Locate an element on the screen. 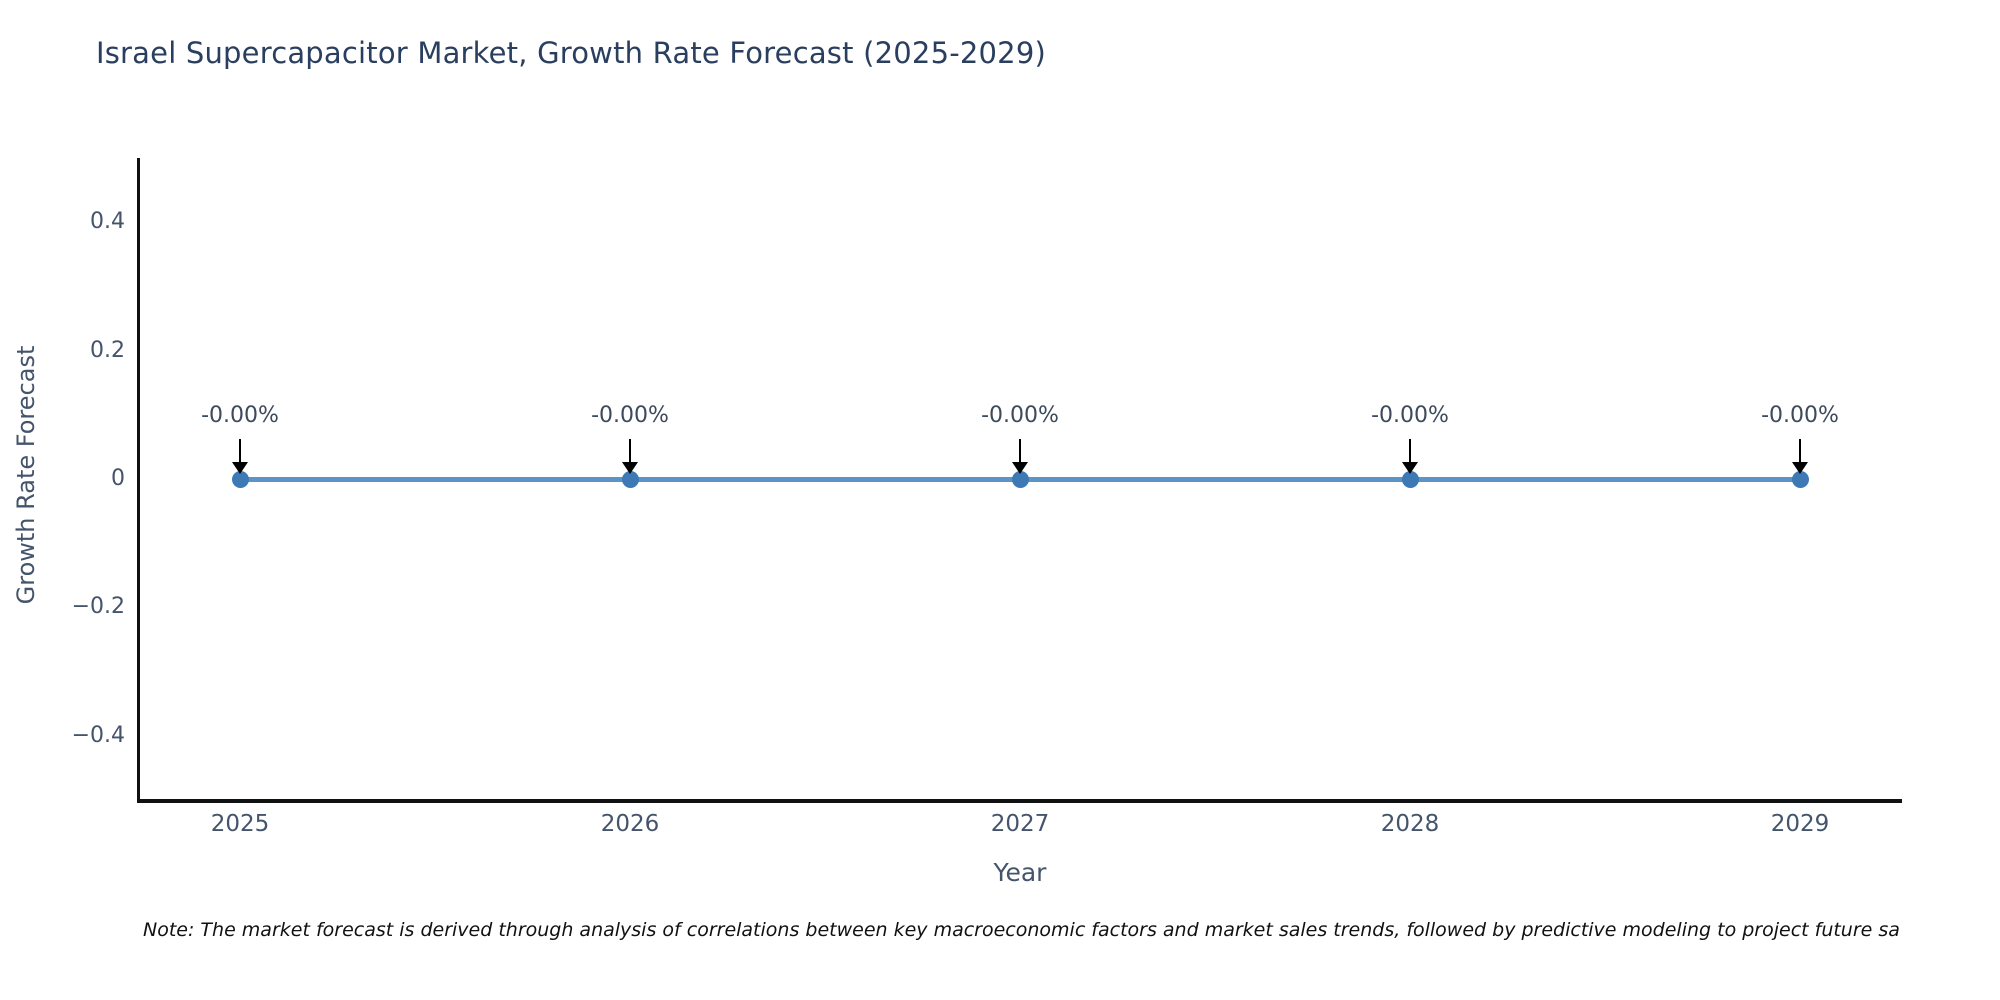 Image resolution: width=2000 pixels, height=1000 pixels. x-tick-label: 2028 is located at coordinates (1410, 824).